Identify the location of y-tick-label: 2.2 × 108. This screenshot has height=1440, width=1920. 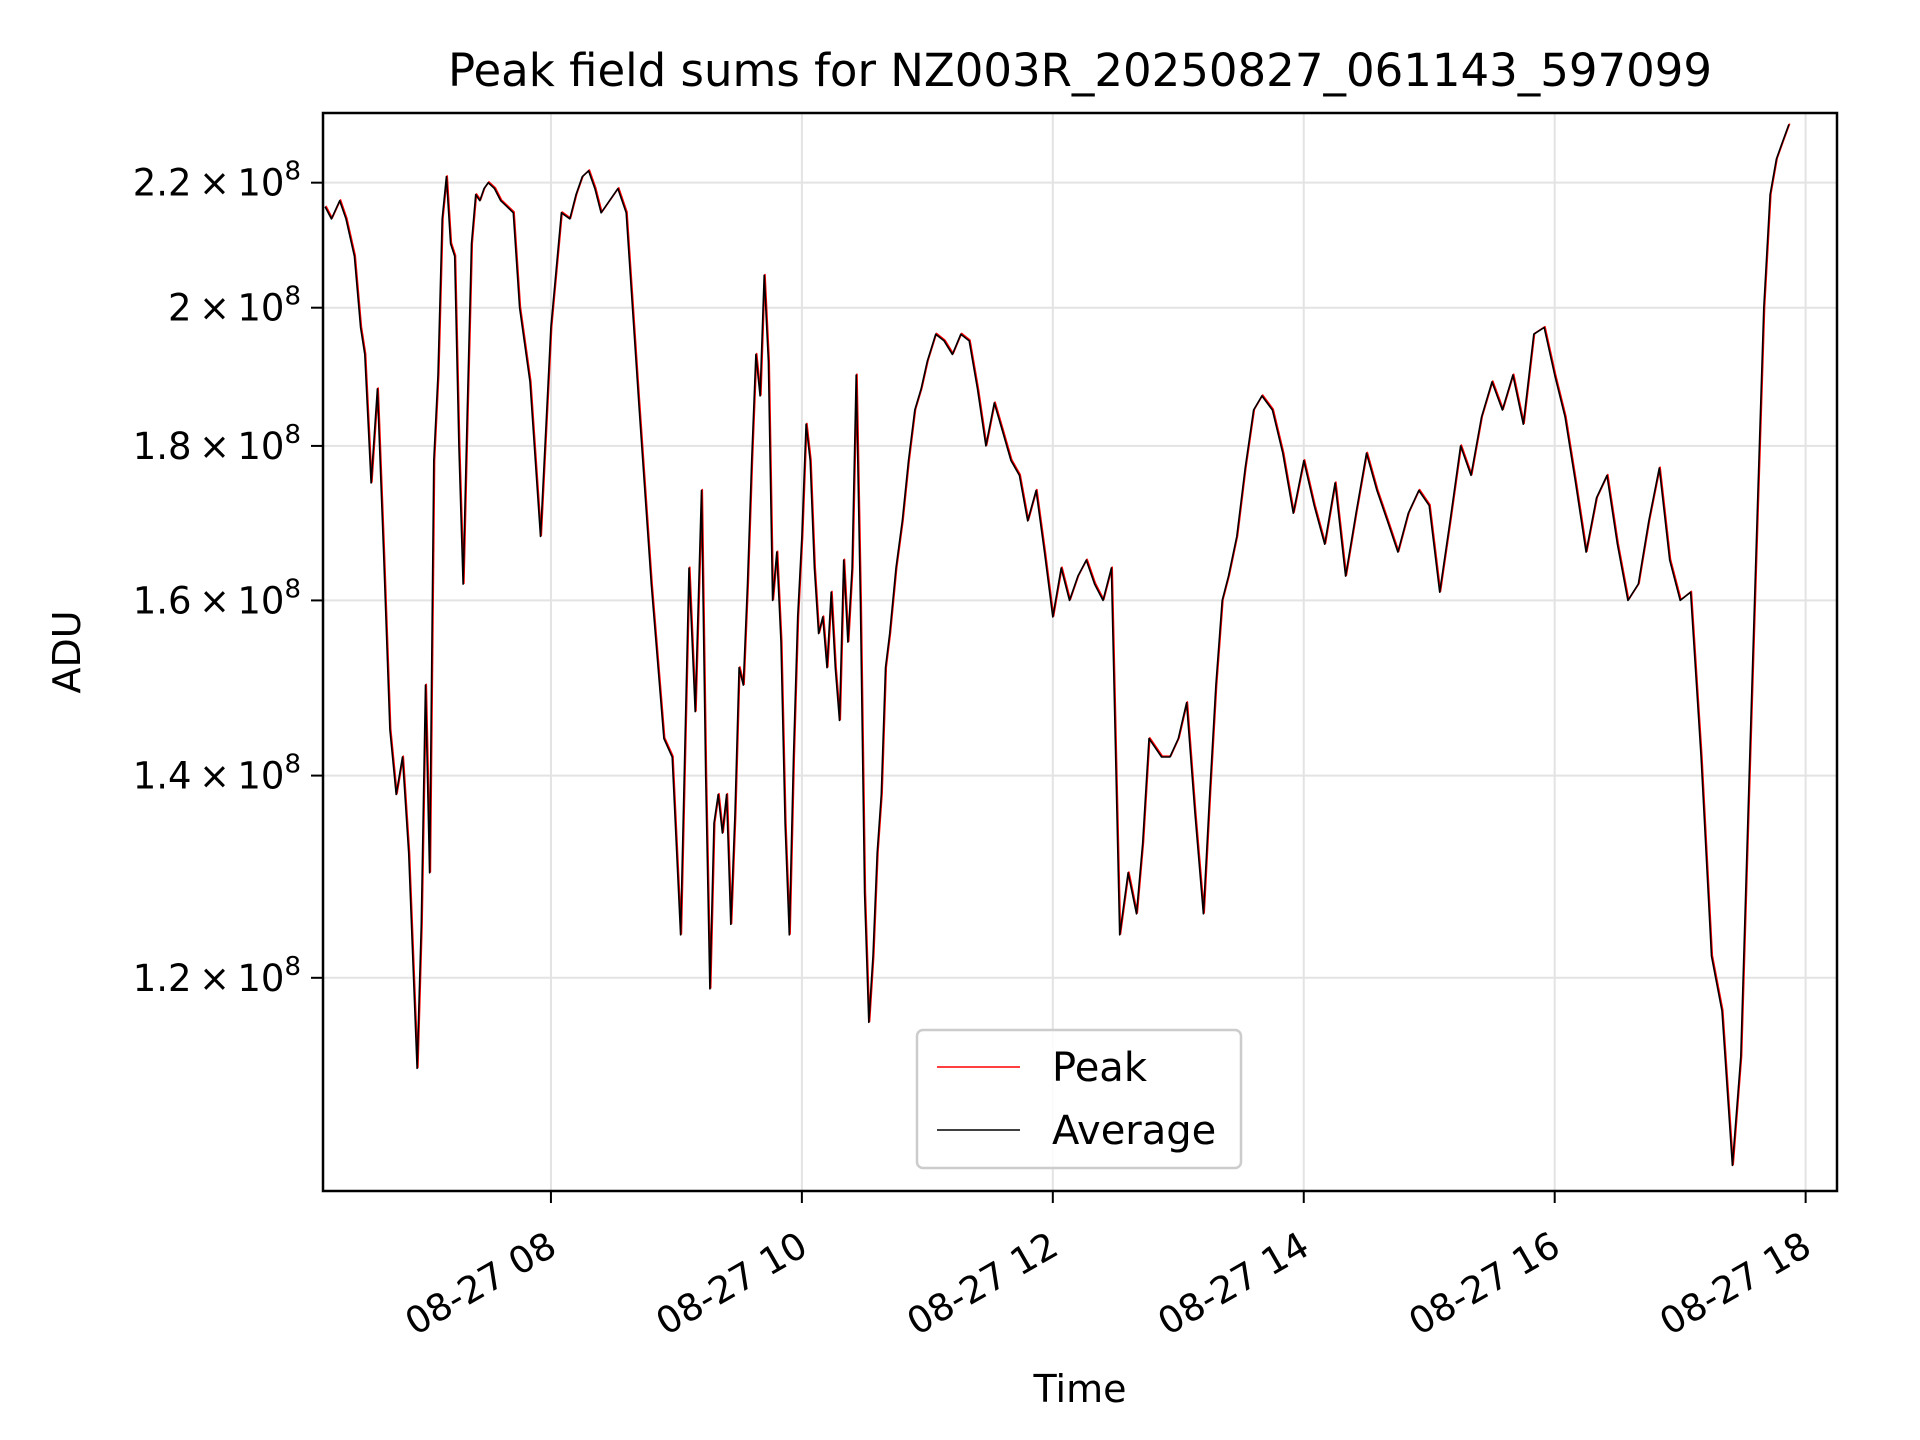
(217, 181).